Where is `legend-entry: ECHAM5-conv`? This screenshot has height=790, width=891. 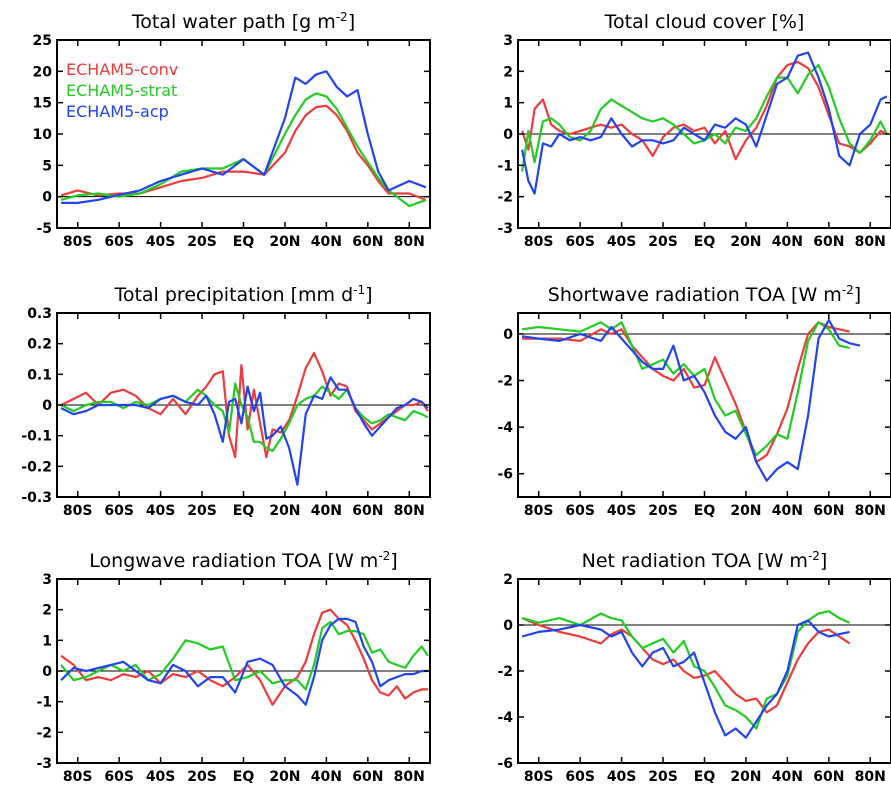 legend-entry: ECHAM5-conv is located at coordinates (122, 69).